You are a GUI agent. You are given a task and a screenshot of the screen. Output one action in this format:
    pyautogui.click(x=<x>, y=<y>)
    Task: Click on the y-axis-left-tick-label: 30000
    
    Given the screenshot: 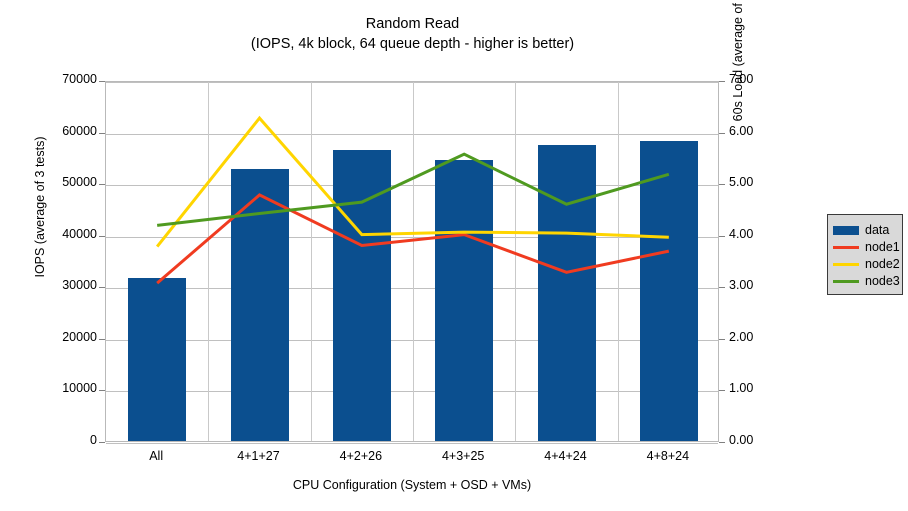 What is the action you would take?
    pyautogui.click(x=79, y=285)
    